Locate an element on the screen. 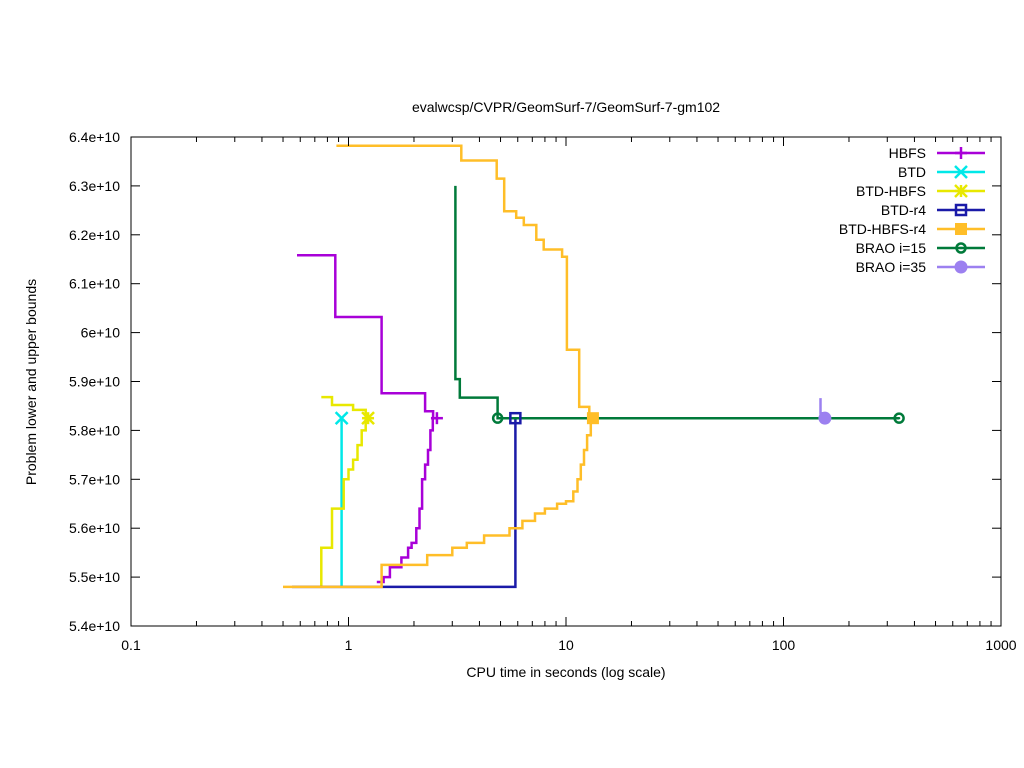  y-tick-label: 6.2e+10 is located at coordinates (94, 235).